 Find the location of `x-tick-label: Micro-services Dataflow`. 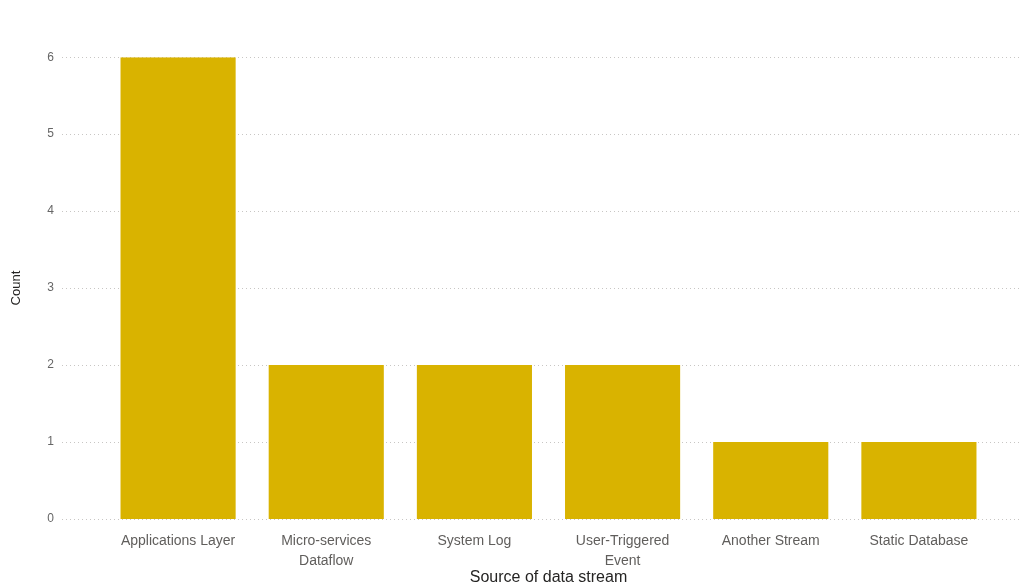

x-tick-label: Micro-services Dataflow is located at coordinates (326, 550).